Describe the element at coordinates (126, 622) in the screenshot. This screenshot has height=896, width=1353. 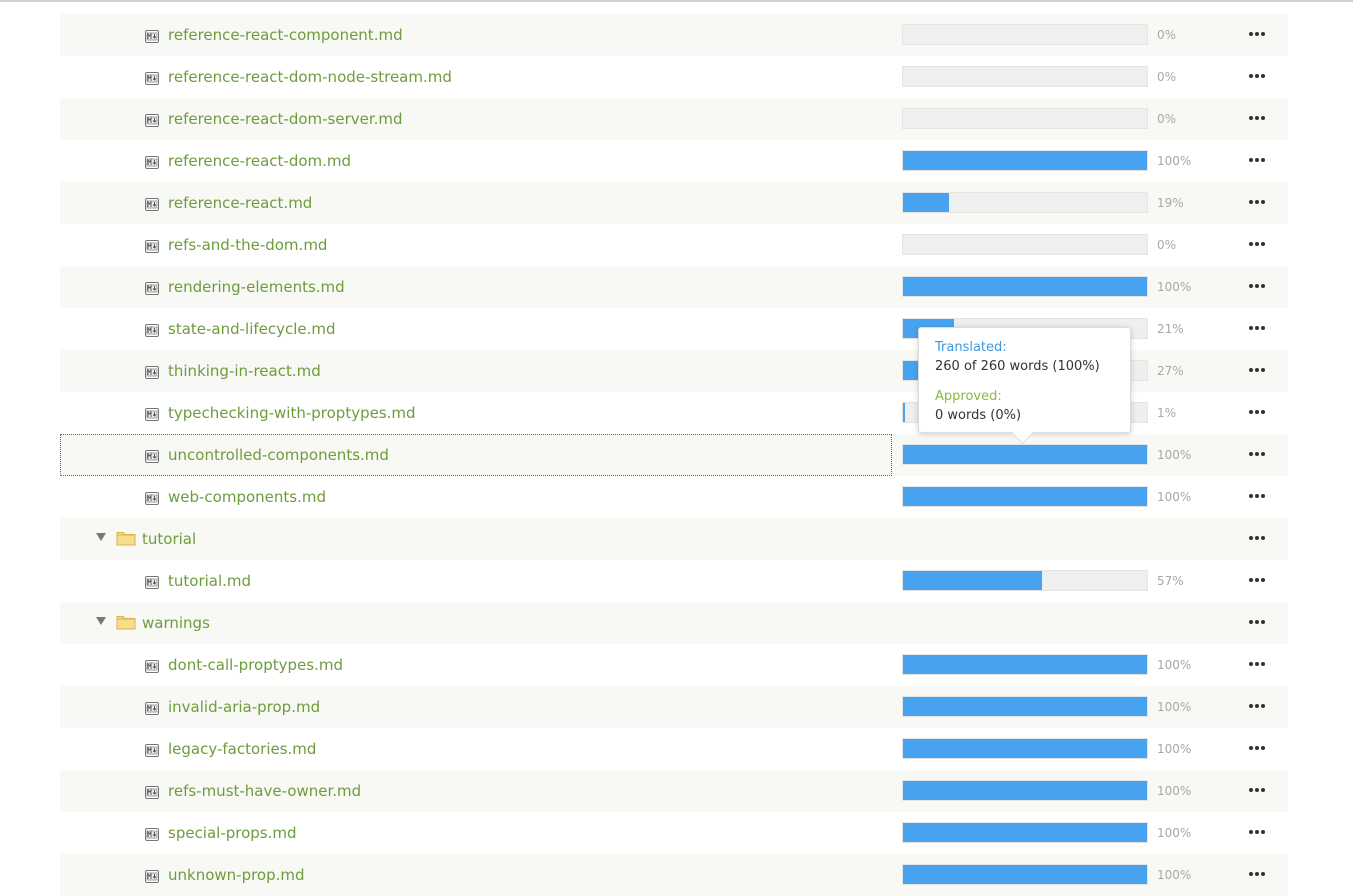
I see `folder-icon` at that location.